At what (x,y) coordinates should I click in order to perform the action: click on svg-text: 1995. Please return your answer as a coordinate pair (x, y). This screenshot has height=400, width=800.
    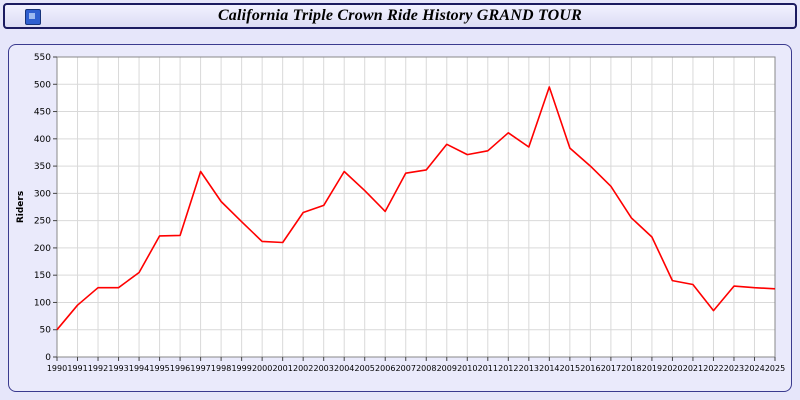
    Looking at the image, I should click on (159, 368).